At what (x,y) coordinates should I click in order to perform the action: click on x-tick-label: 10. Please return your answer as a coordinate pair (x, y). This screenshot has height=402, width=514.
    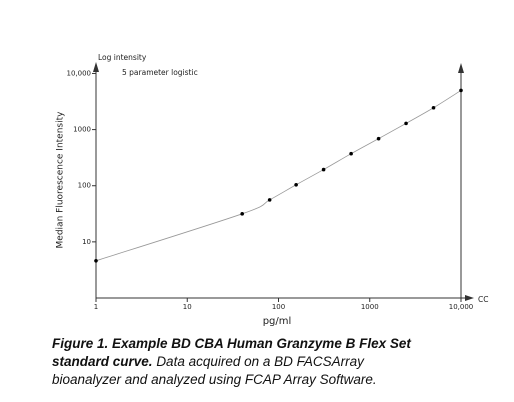
    Looking at the image, I should click on (187, 307).